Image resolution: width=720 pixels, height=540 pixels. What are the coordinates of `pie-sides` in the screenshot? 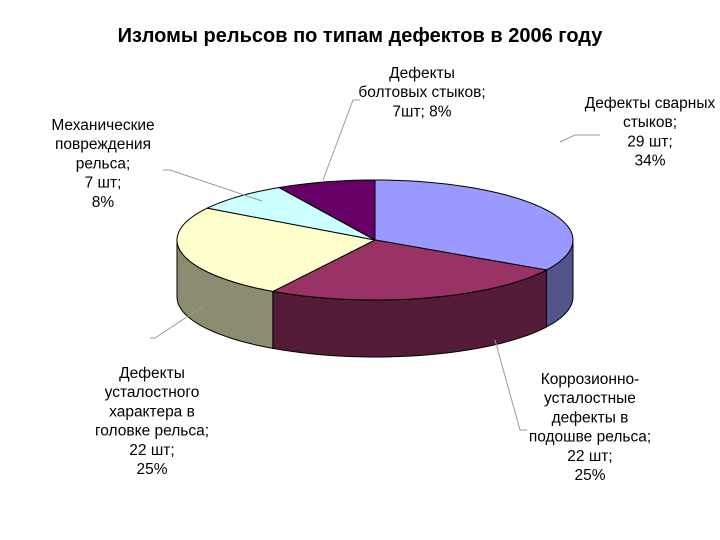 It's located at (375, 298).